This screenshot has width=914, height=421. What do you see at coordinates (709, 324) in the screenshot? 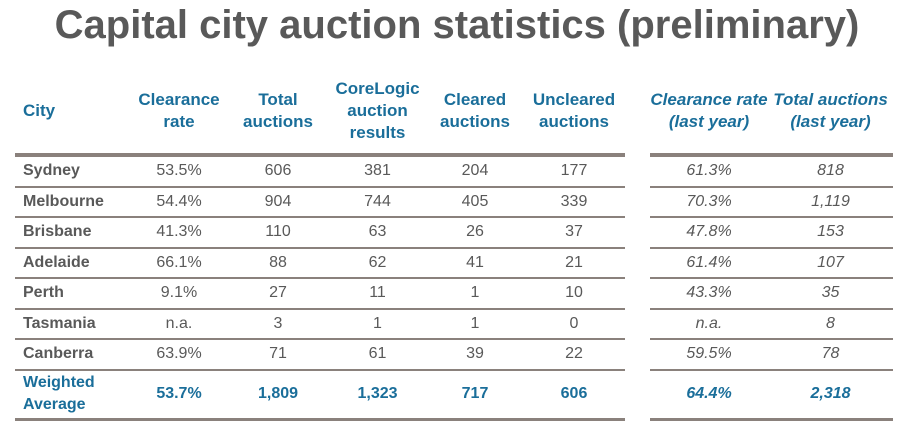
I see `cell-cr_ly: n.a.` at bounding box center [709, 324].